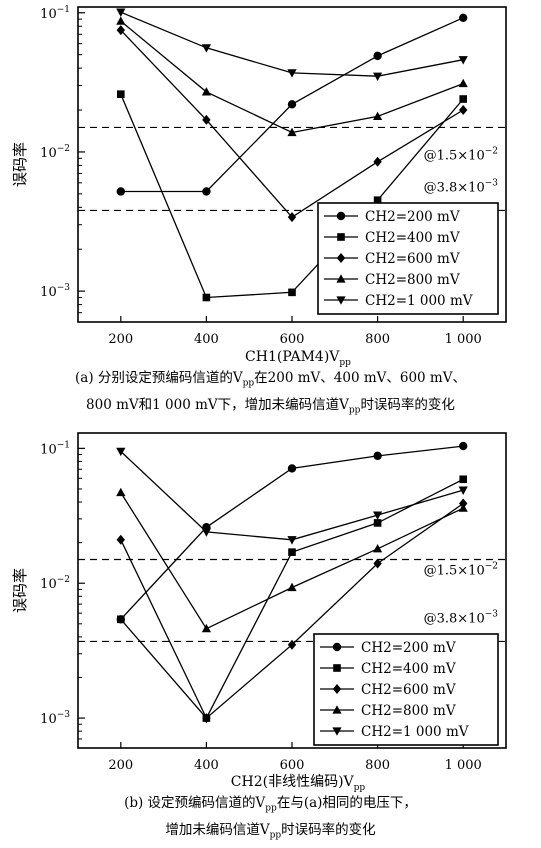 The height and width of the screenshot is (848, 541). I want to click on caption-a-line-1: (a) 分别设定预编码信道的Vpp在200 mV、400 mV、600 mV、, so click(270, 379).